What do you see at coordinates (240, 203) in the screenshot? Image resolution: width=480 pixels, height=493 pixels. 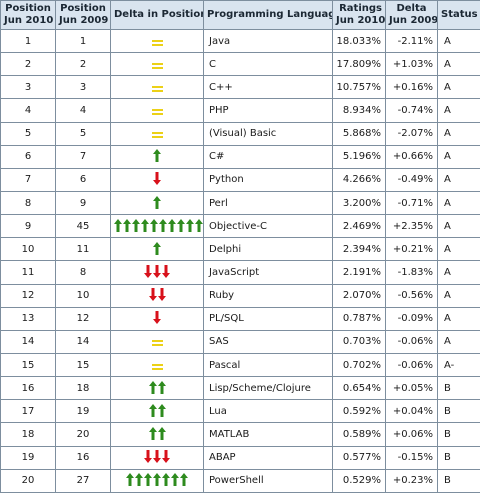 I see `table-row: 8 9 Perl 3.200% -0.71% A` at bounding box center [240, 203].